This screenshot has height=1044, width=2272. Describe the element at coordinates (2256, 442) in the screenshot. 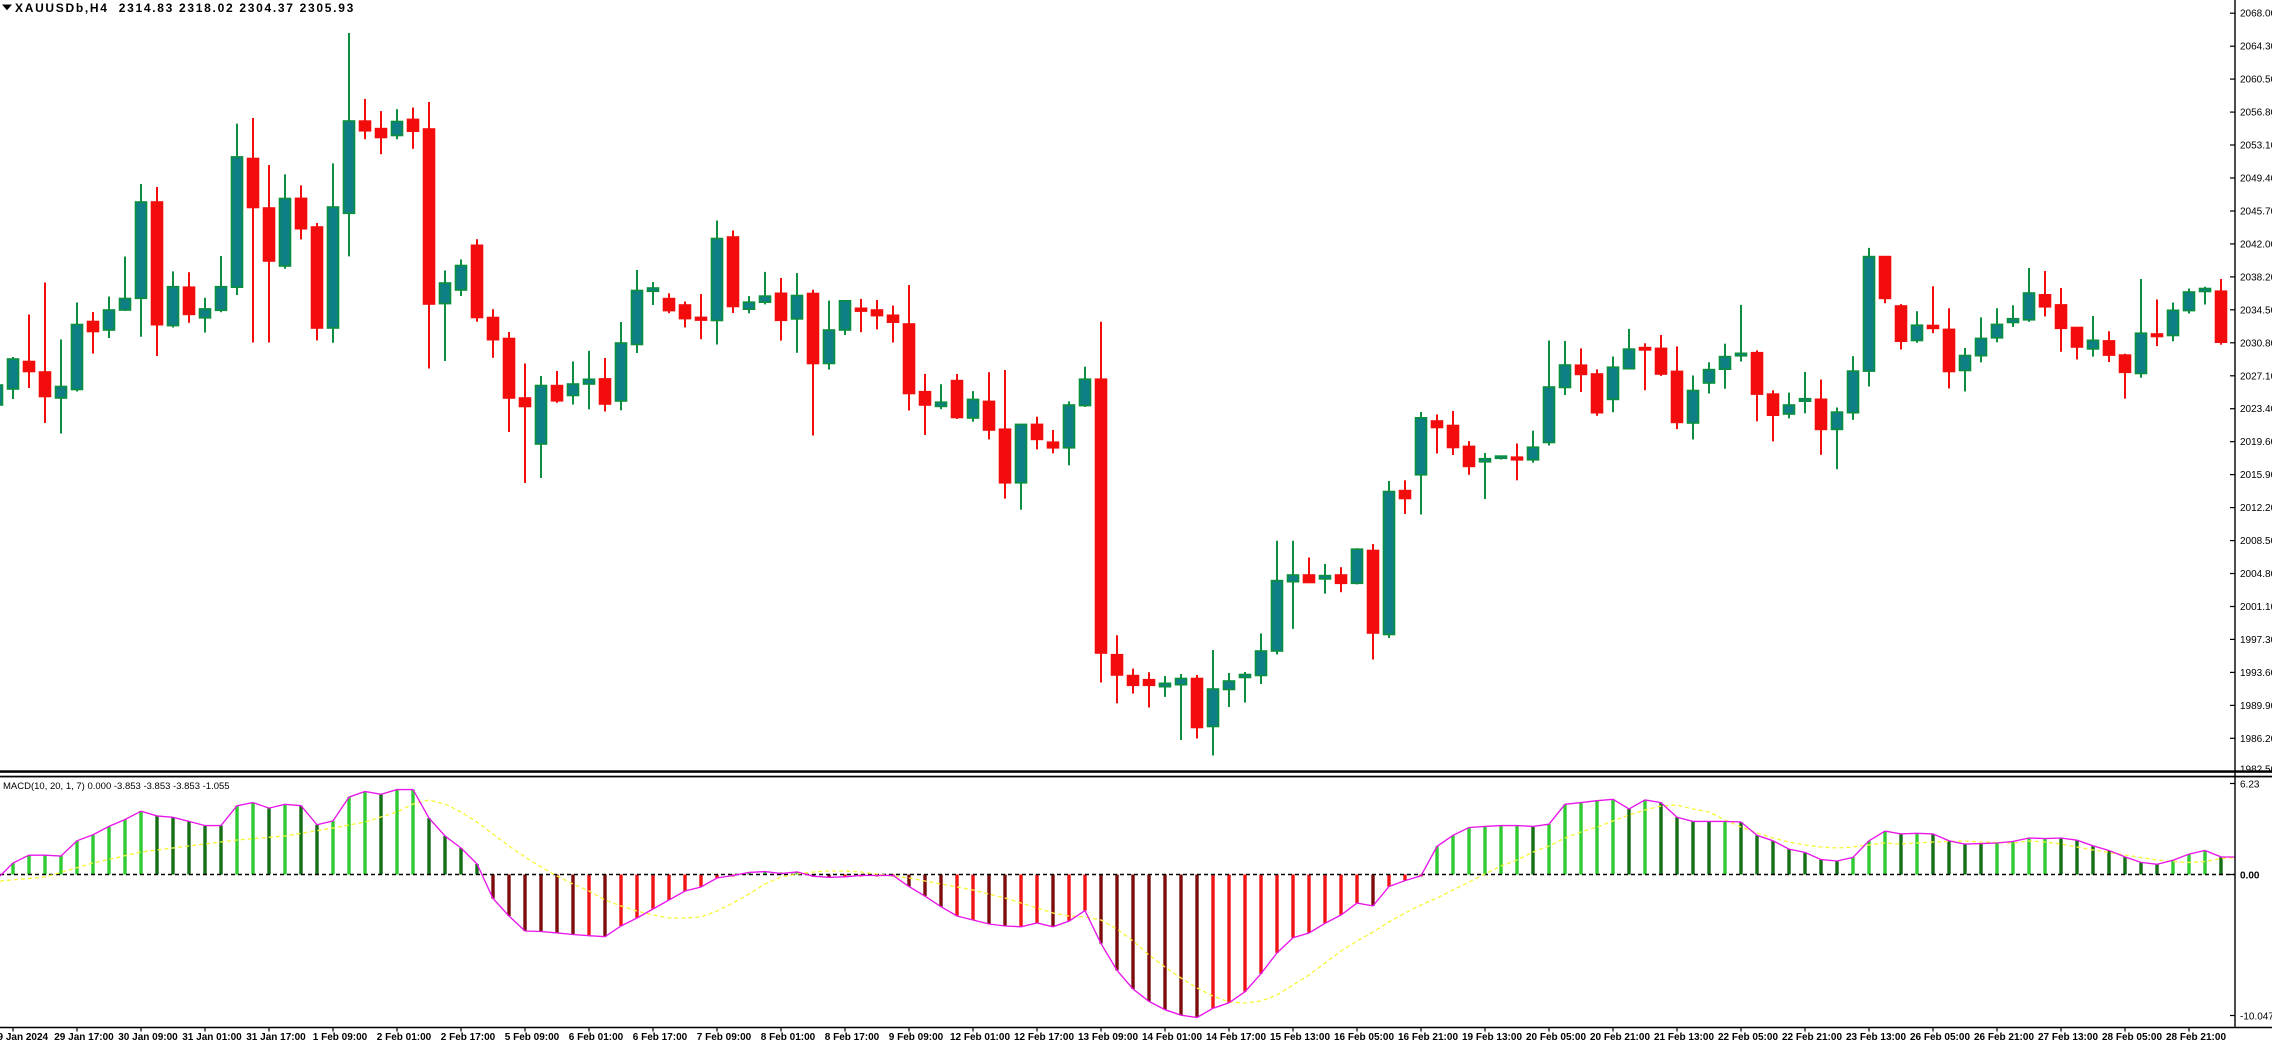

I see `svg-text: 2019.60` at that location.